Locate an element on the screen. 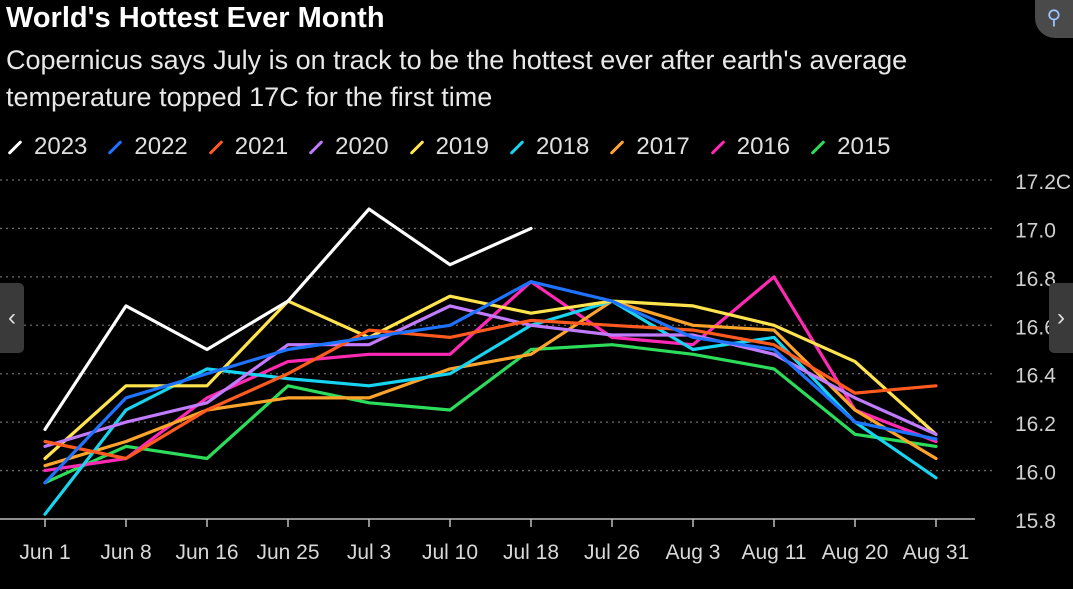 The height and width of the screenshot is (589, 1073). y-tick-label: 16.2 is located at coordinates (1035, 424).